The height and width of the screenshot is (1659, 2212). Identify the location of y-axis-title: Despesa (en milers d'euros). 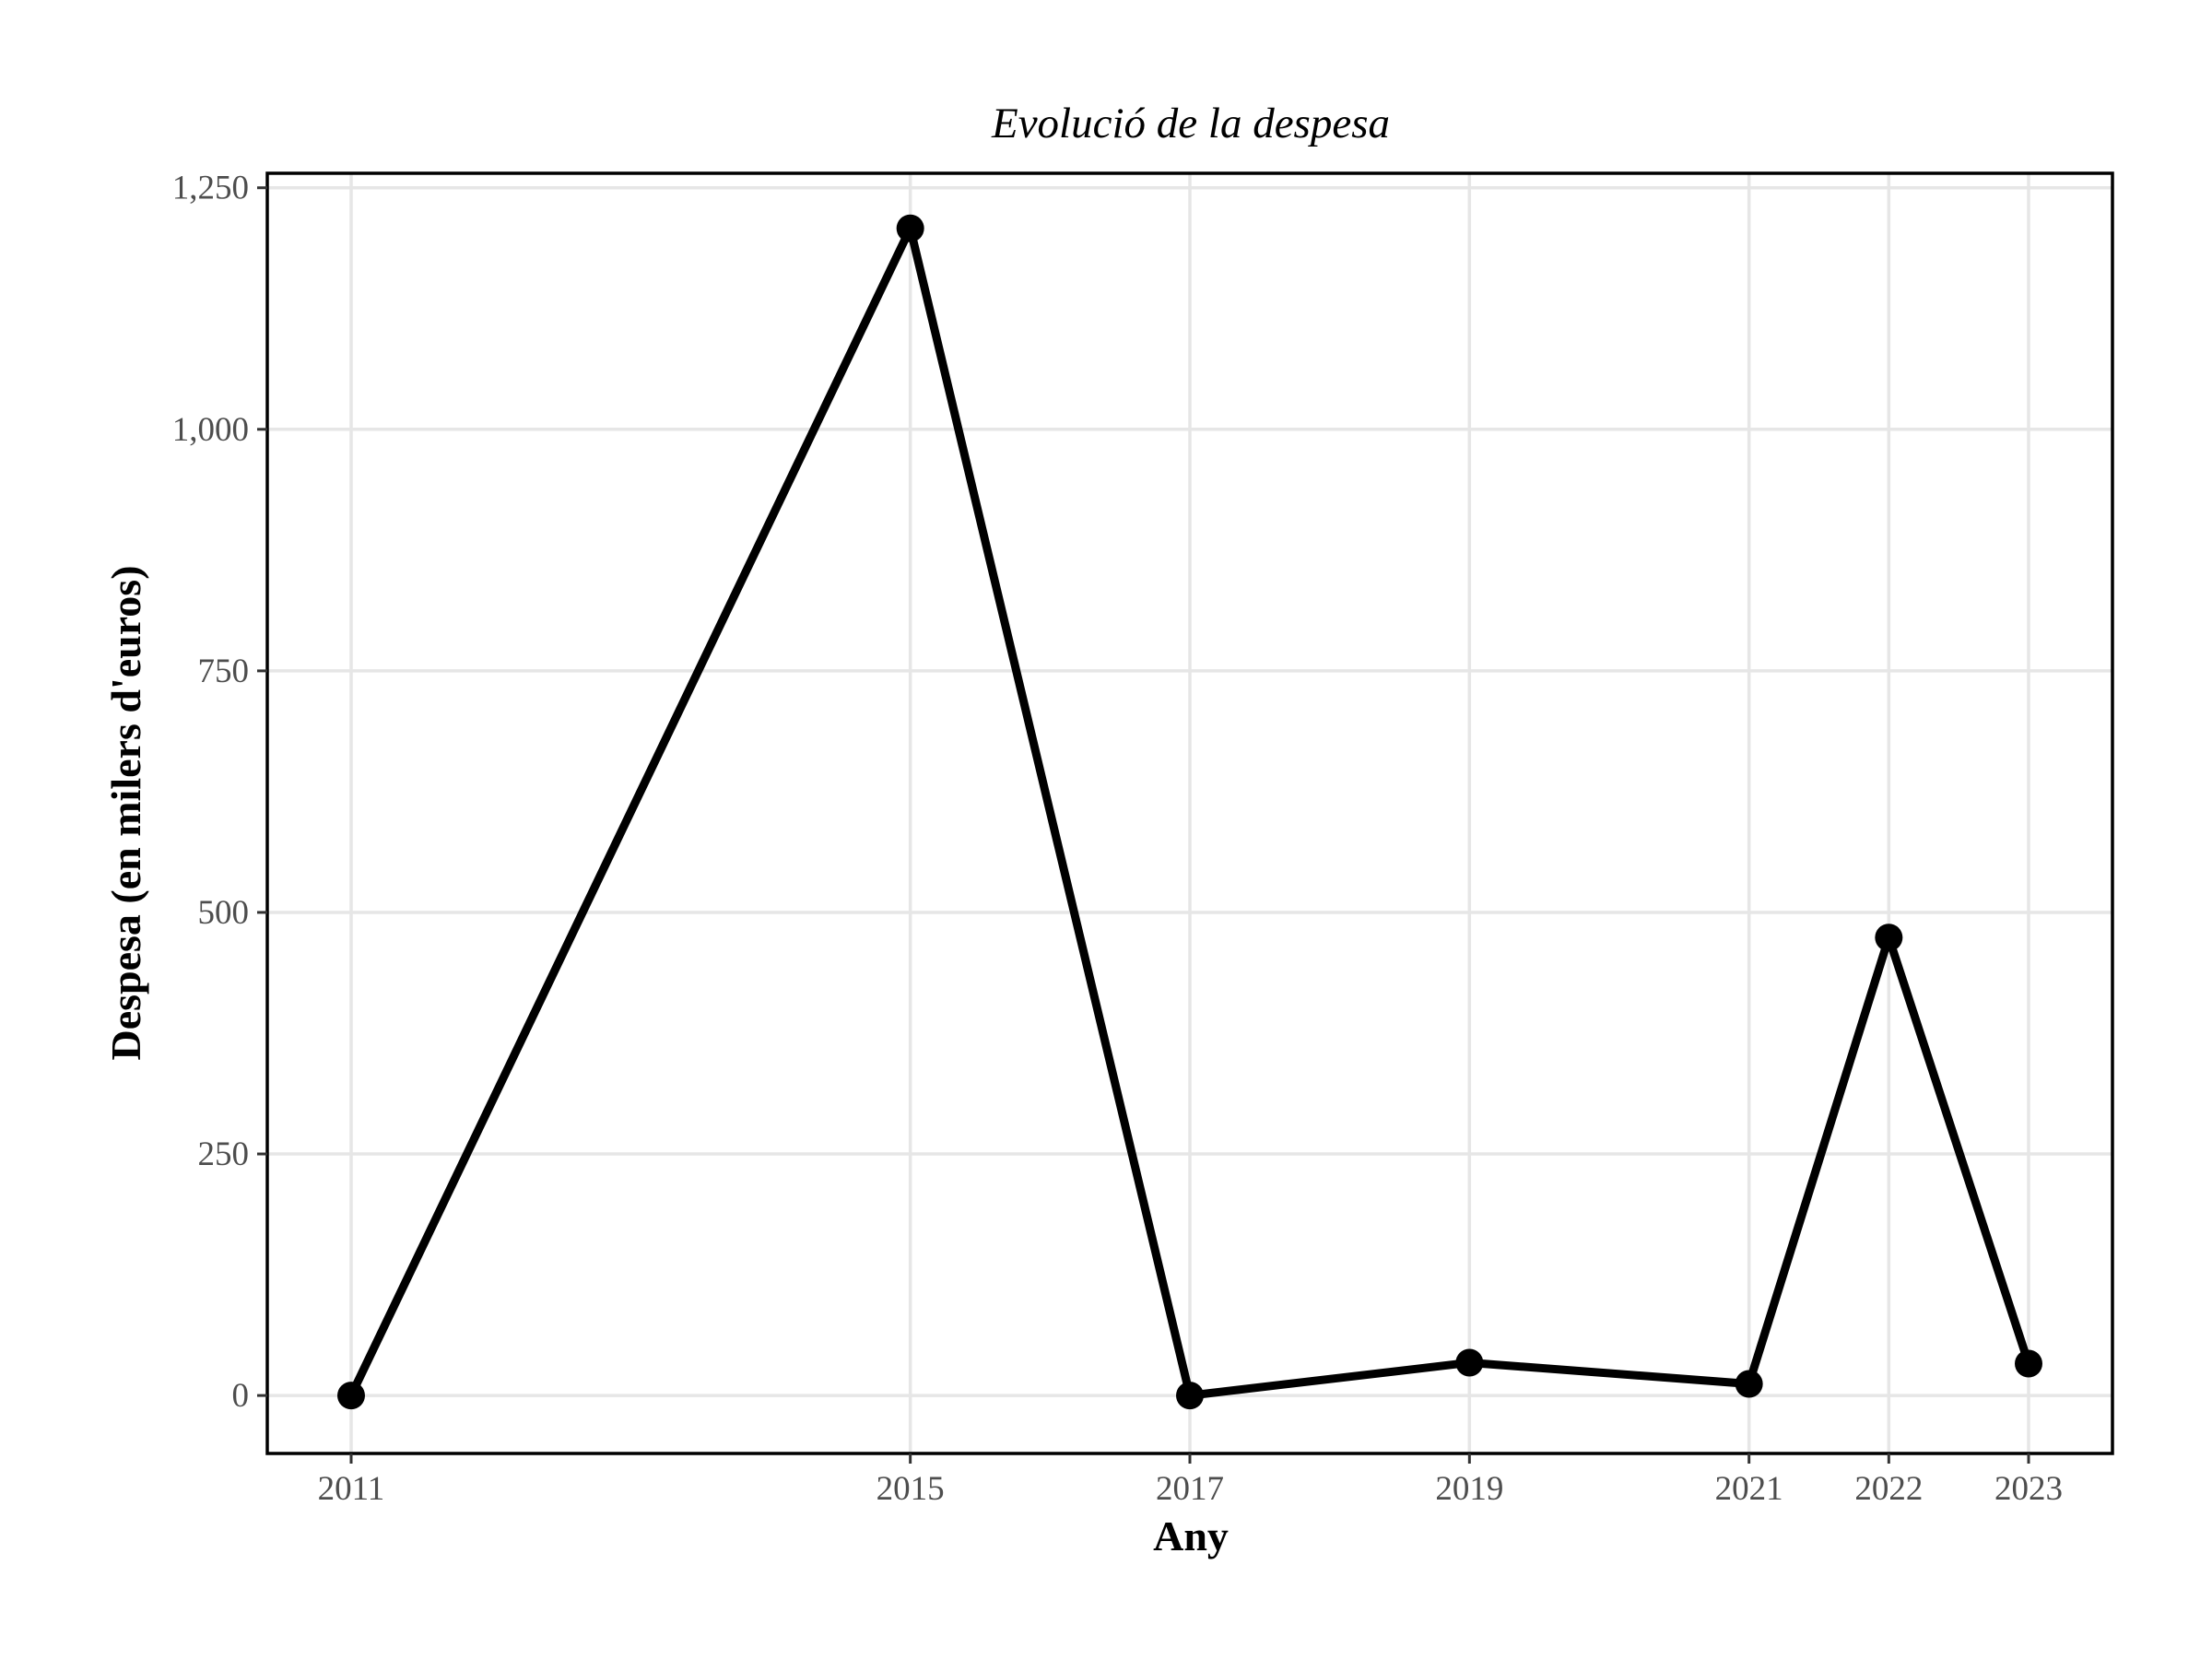
(125, 812).